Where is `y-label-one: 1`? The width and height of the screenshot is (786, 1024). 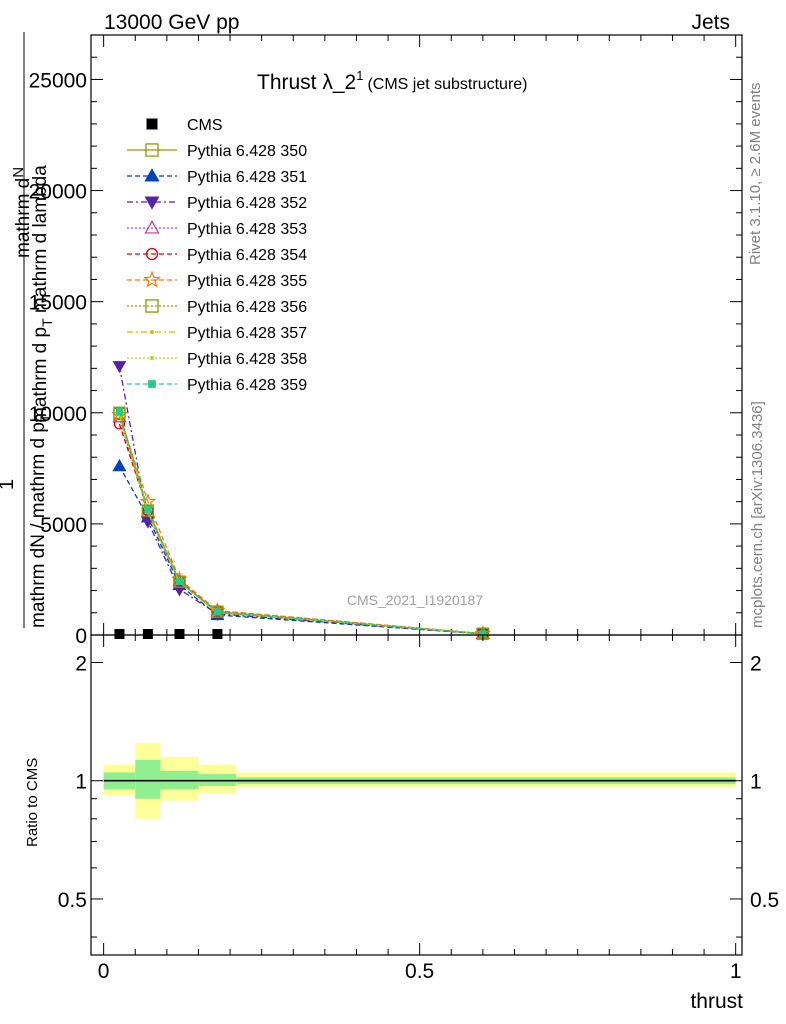
y-label-one: 1 is located at coordinates (9, 484).